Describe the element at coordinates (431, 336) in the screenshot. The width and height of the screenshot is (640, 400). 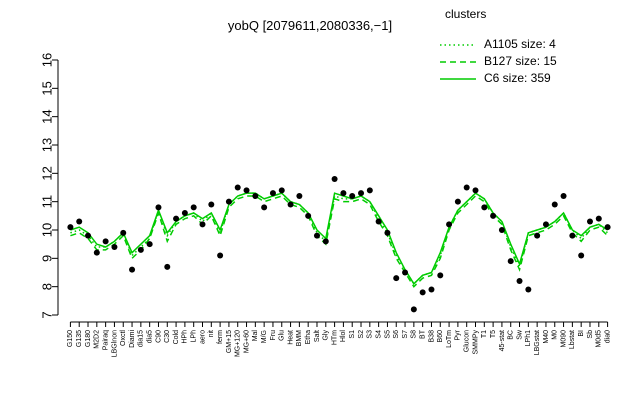
I see `x-tick-label: B38` at that location.